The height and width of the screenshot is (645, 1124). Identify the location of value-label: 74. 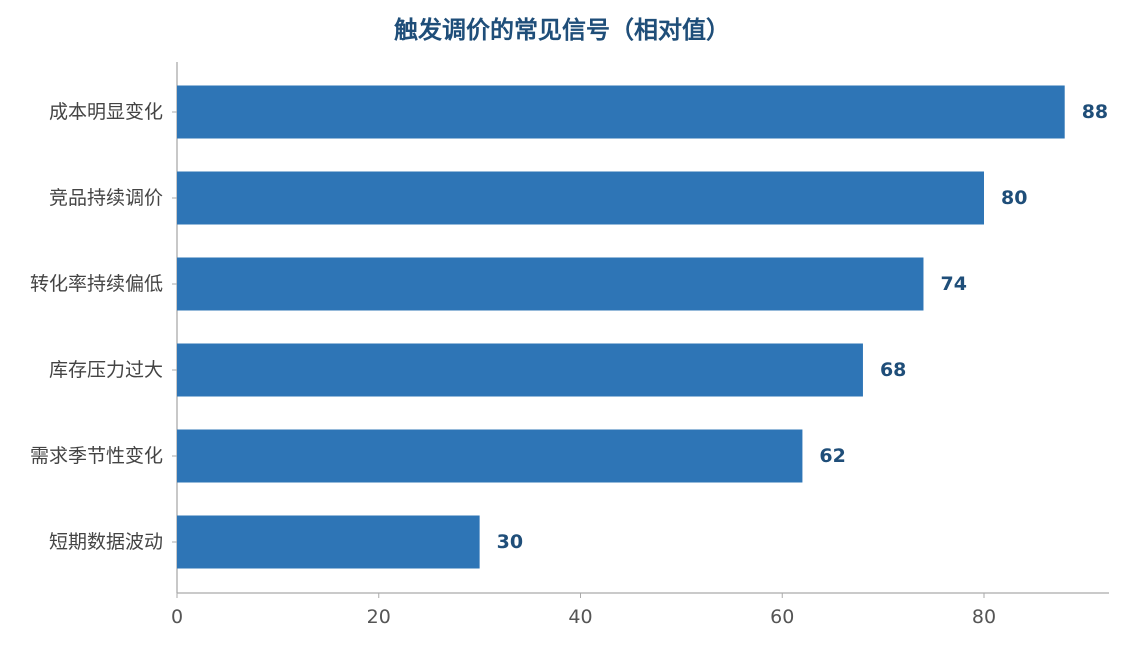
(953, 284).